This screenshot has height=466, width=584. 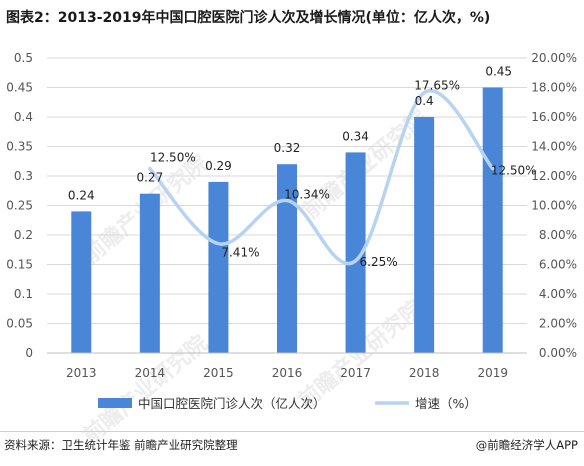 What do you see at coordinates (498, 72) in the screenshot?
I see `bar-value-label: 0.45` at bounding box center [498, 72].